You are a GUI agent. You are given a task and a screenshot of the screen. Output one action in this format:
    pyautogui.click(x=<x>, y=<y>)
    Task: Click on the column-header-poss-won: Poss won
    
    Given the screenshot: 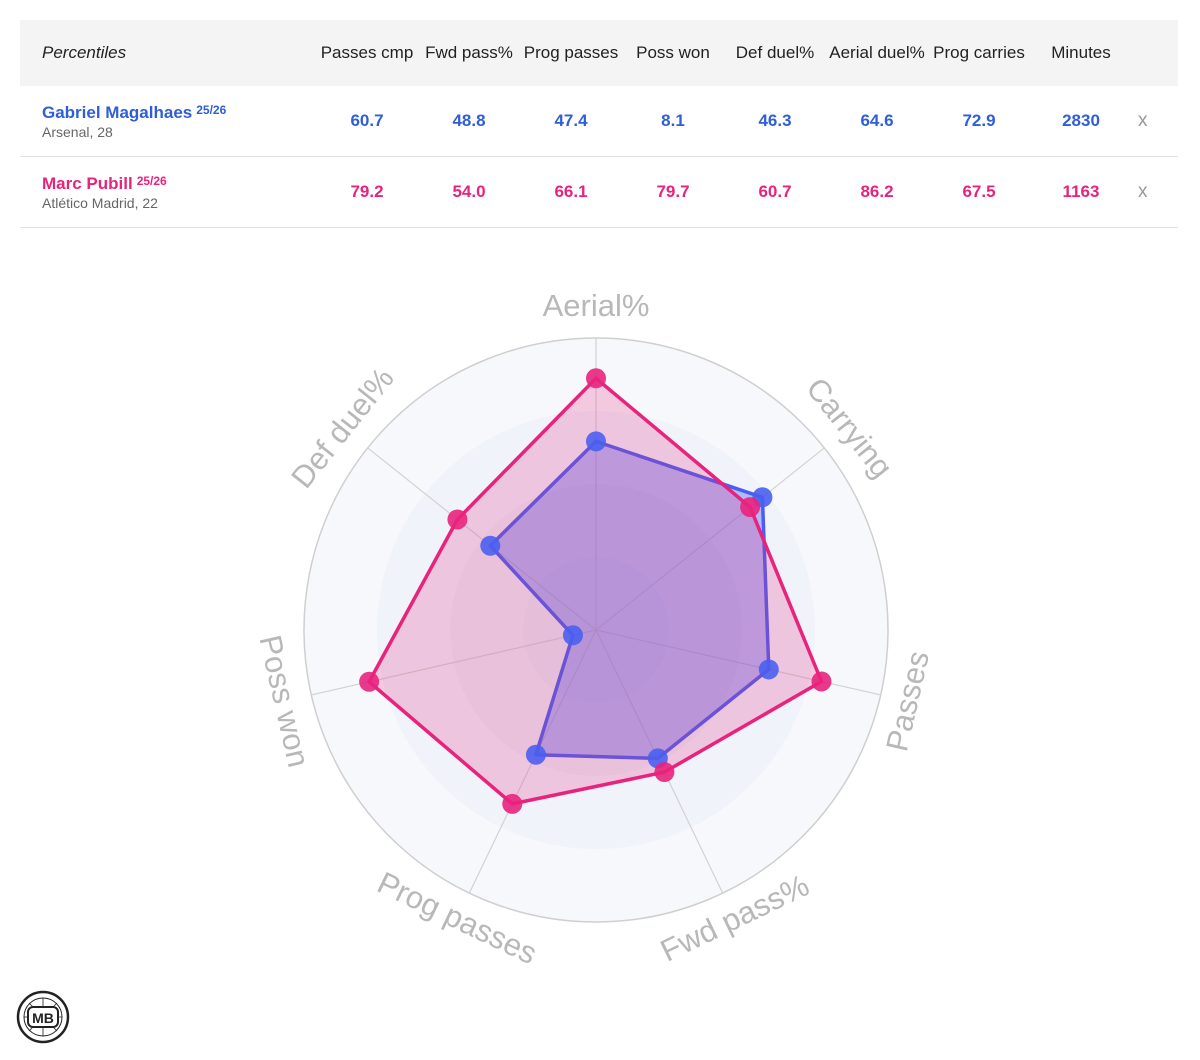 What is the action you would take?
    pyautogui.click(x=673, y=52)
    